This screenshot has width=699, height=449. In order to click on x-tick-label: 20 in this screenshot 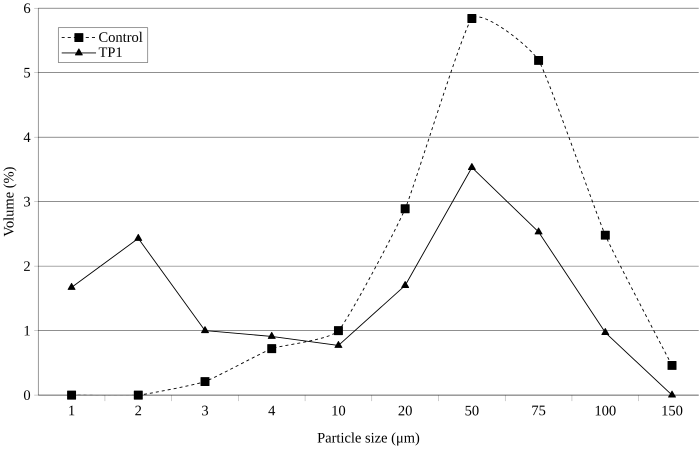, I will do `click(405, 411)`.